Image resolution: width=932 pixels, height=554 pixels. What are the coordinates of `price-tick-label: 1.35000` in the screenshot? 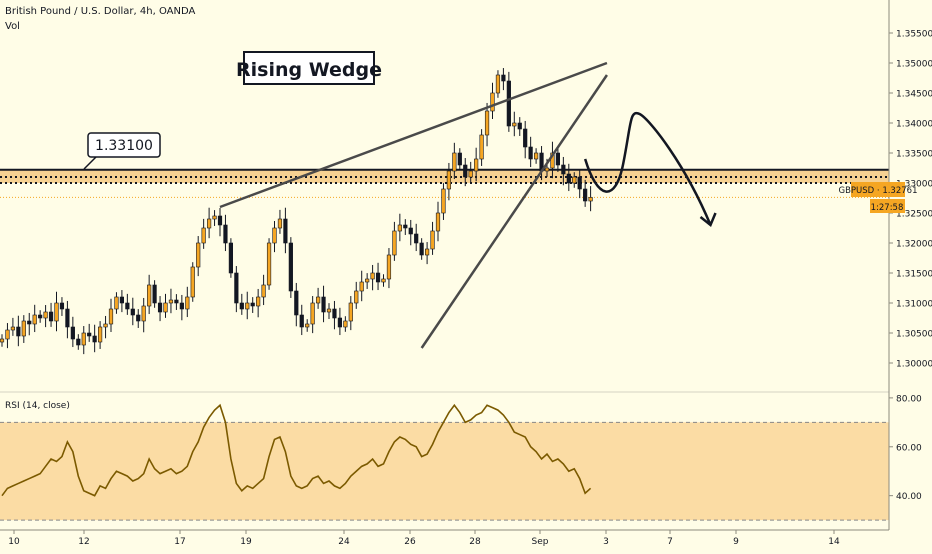 It's located at (914, 65).